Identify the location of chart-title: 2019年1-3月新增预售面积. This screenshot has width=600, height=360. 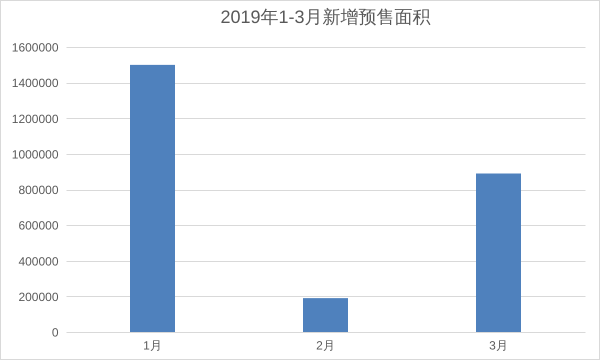
(325, 17).